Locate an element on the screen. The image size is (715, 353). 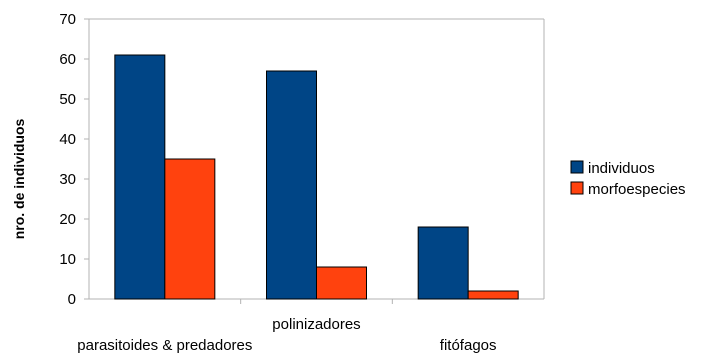
y-tick-labels: 0 10 20 30 40 50 60 70 is located at coordinates (67, 159).